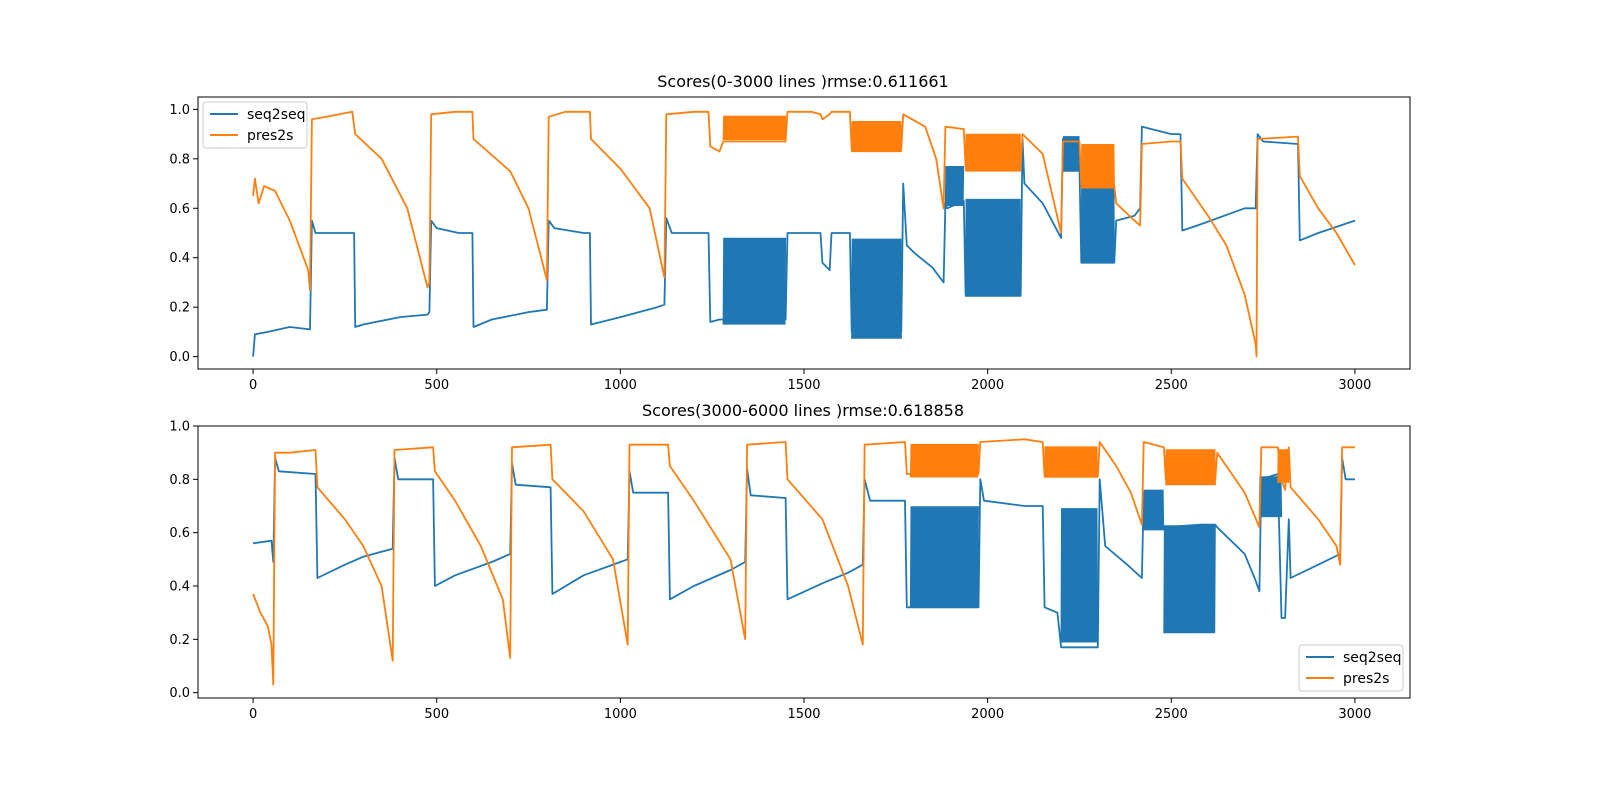 The height and width of the screenshot is (800, 1600). What do you see at coordinates (987, 385) in the screenshot?
I see `top-x-tick-label: 2000` at bounding box center [987, 385].